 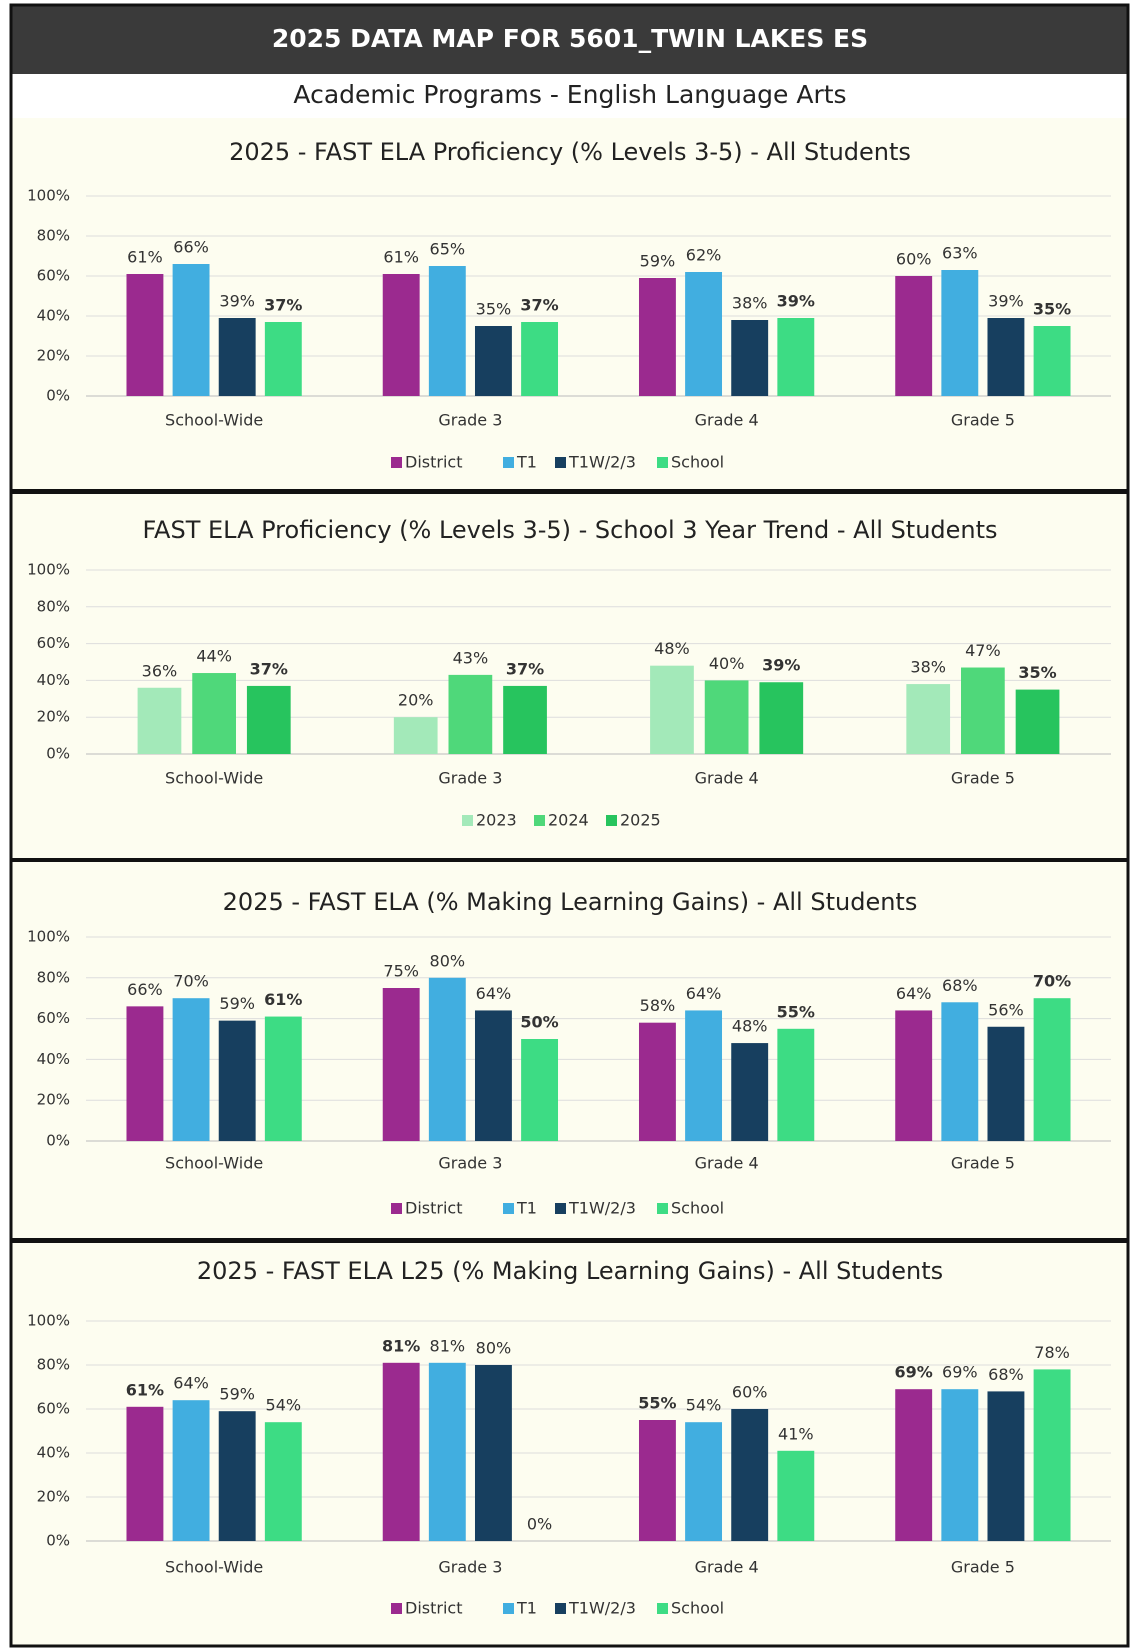 I want to click on y-tick-label: 80%, so click(x=53, y=1365).